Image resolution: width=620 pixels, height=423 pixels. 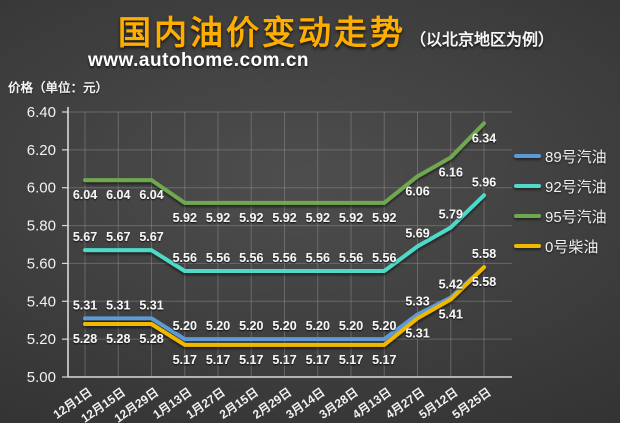 I want to click on legend-swatch-95-gasoline, so click(x=527, y=216).